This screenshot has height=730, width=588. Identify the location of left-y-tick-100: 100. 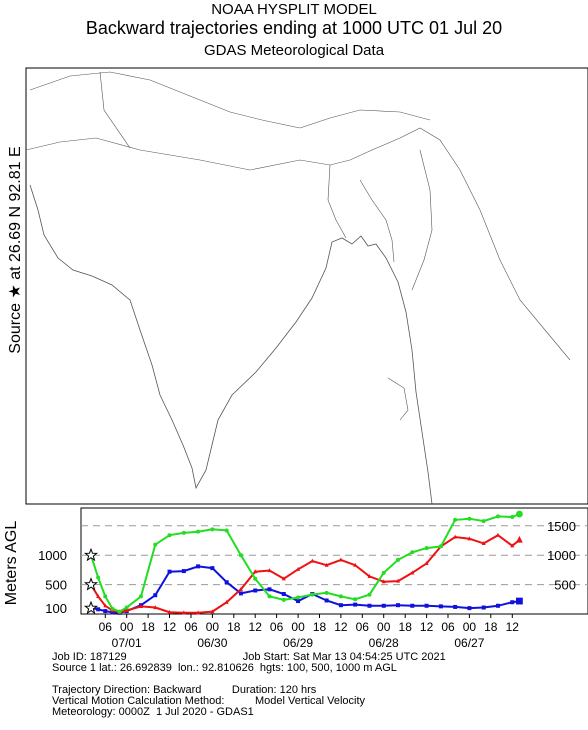
(56, 608).